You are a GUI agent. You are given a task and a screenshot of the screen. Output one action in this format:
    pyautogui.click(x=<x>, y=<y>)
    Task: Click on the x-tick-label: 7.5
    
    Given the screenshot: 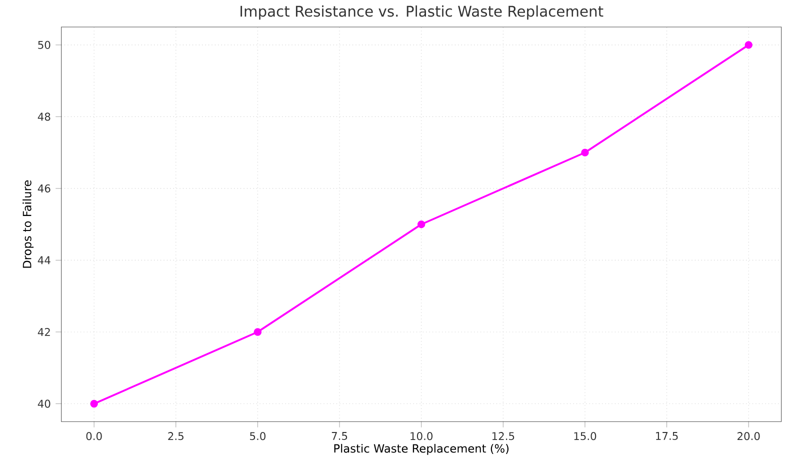 What is the action you would take?
    pyautogui.click(x=340, y=436)
    